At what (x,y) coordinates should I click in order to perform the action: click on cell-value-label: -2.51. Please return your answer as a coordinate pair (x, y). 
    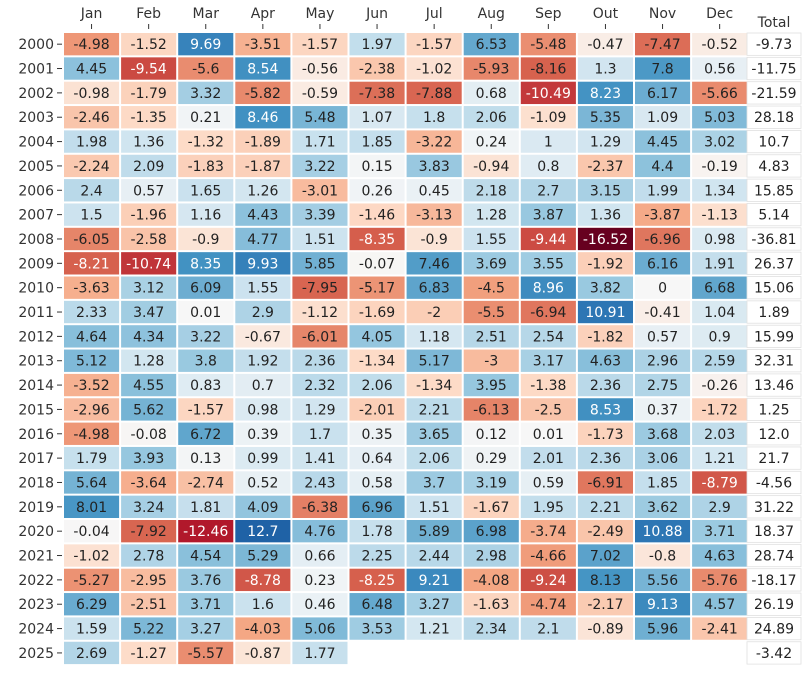
    Looking at the image, I should click on (149, 605).